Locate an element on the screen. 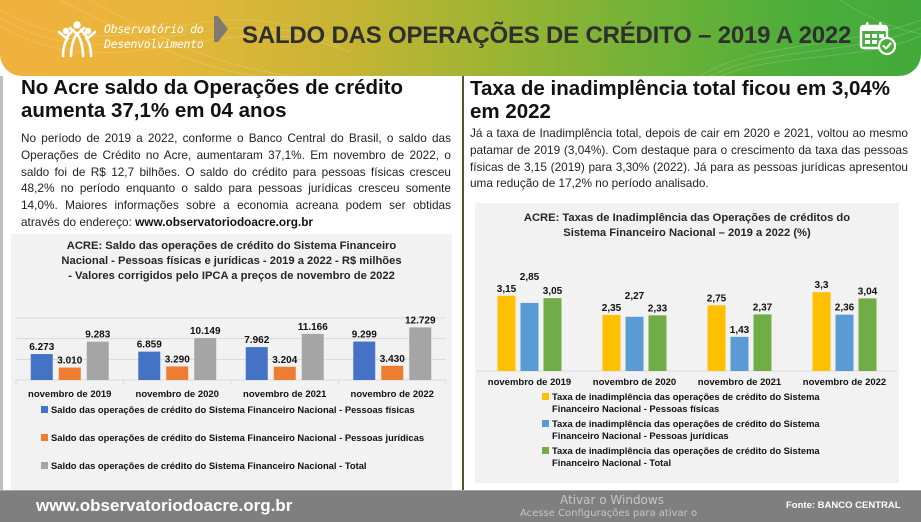 This screenshot has width=921, height=522. data-label: 3.290 is located at coordinates (177, 359).